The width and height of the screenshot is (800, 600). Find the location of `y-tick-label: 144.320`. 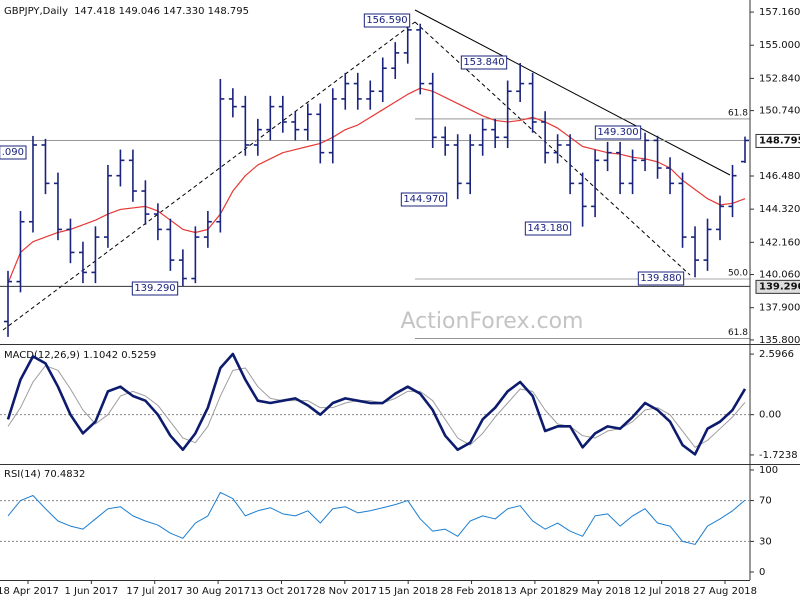

y-tick-label: 144.320 is located at coordinates (779, 209).